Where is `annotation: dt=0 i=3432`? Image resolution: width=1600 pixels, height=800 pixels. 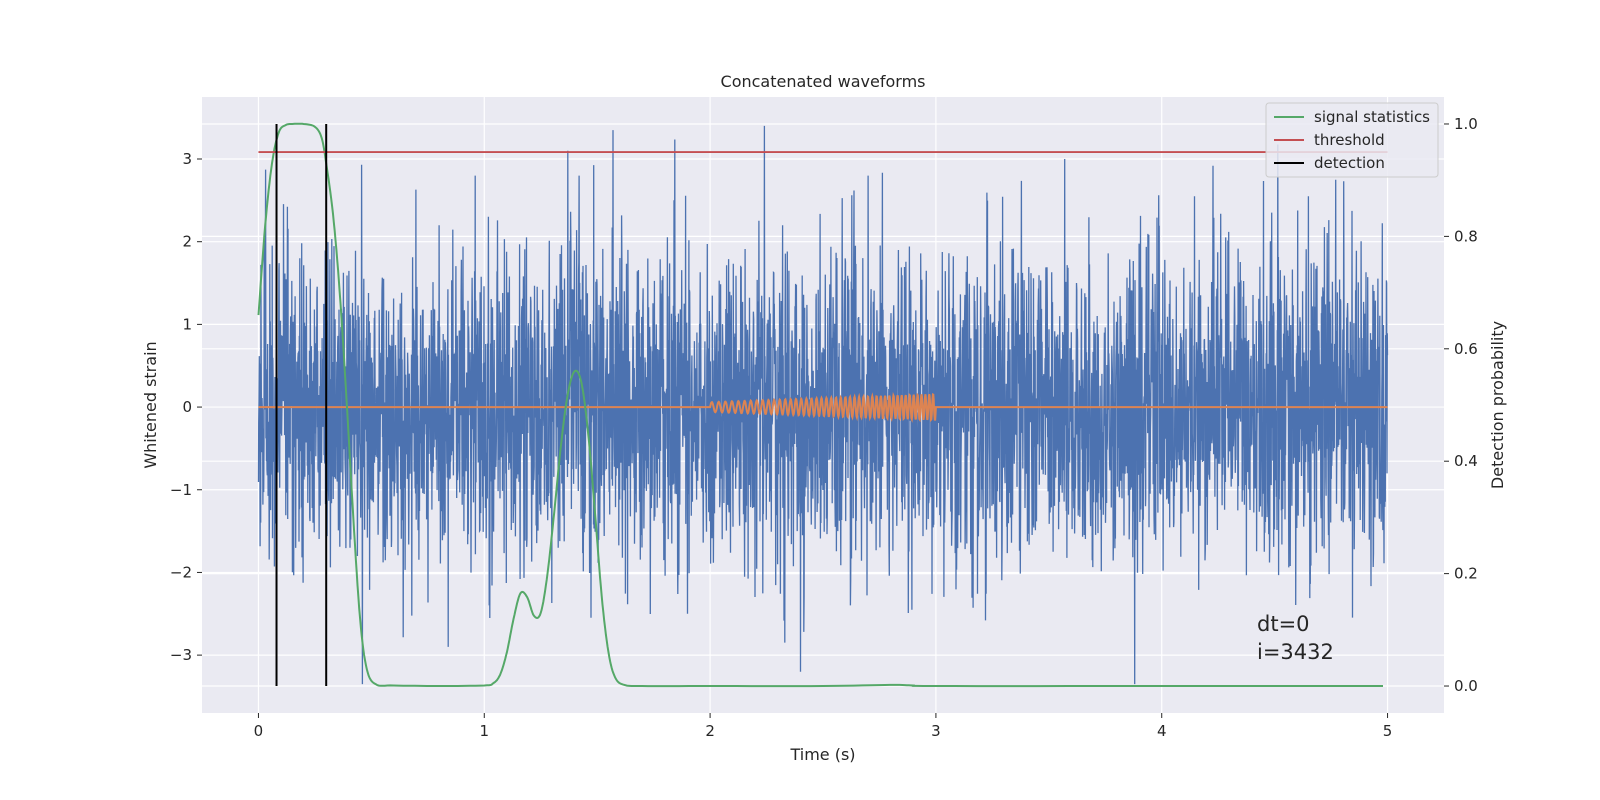 annotation: dt=0 i=3432 is located at coordinates (1295, 638).